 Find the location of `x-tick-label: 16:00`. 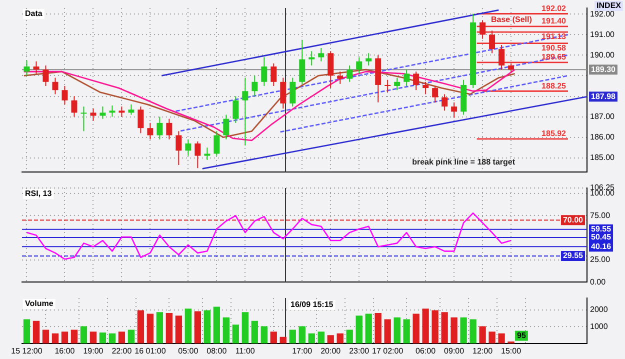

x-tick-label: 16:00 is located at coordinates (65, 351).